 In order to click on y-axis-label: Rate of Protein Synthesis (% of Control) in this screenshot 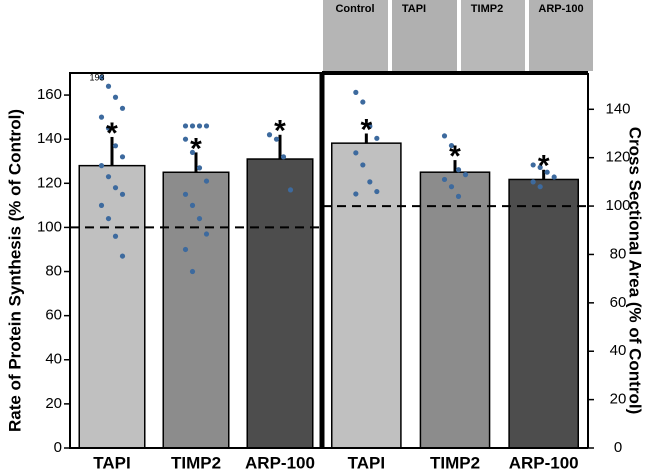, I will do `click(14, 270)`.